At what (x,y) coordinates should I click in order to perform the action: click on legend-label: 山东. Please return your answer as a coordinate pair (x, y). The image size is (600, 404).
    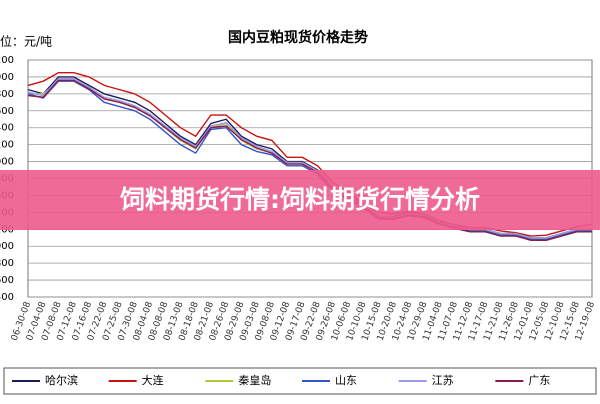
    Looking at the image, I should click on (346, 380).